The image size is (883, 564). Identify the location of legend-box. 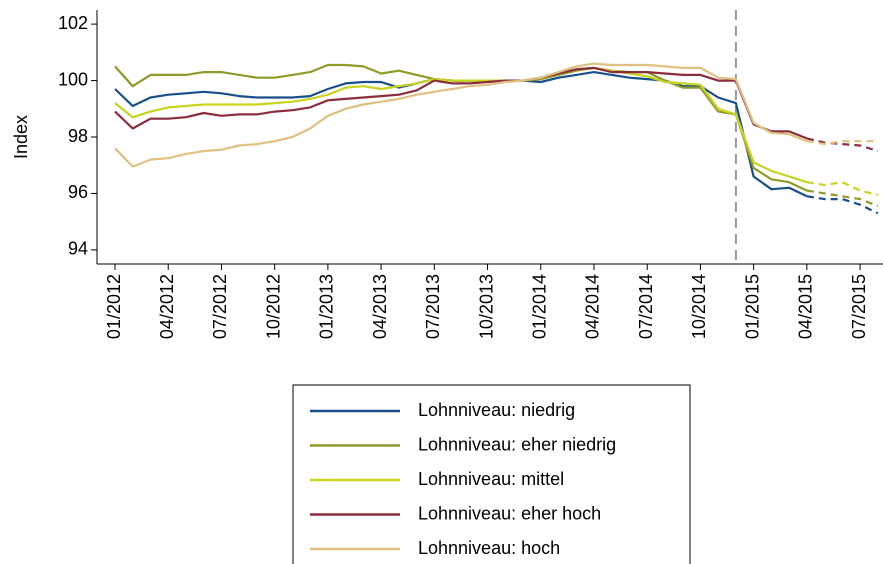
(491, 474).